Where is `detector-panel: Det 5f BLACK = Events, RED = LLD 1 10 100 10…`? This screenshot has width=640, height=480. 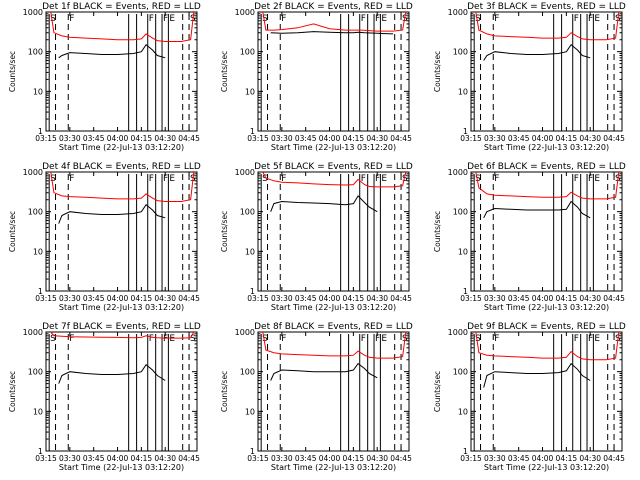 detector-panel: Det 5f BLACK = Events, RED = LLD 1 10 100 10… is located at coordinates (316, 237).